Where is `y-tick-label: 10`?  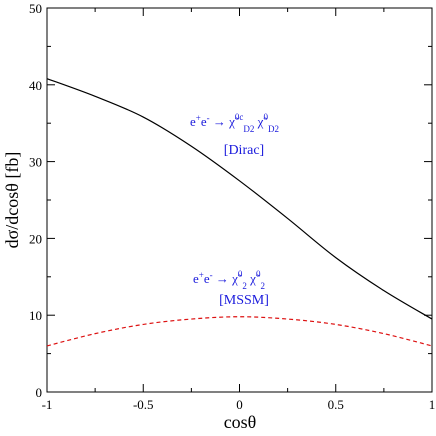
y-tick-label: 10 is located at coordinates (35, 315).